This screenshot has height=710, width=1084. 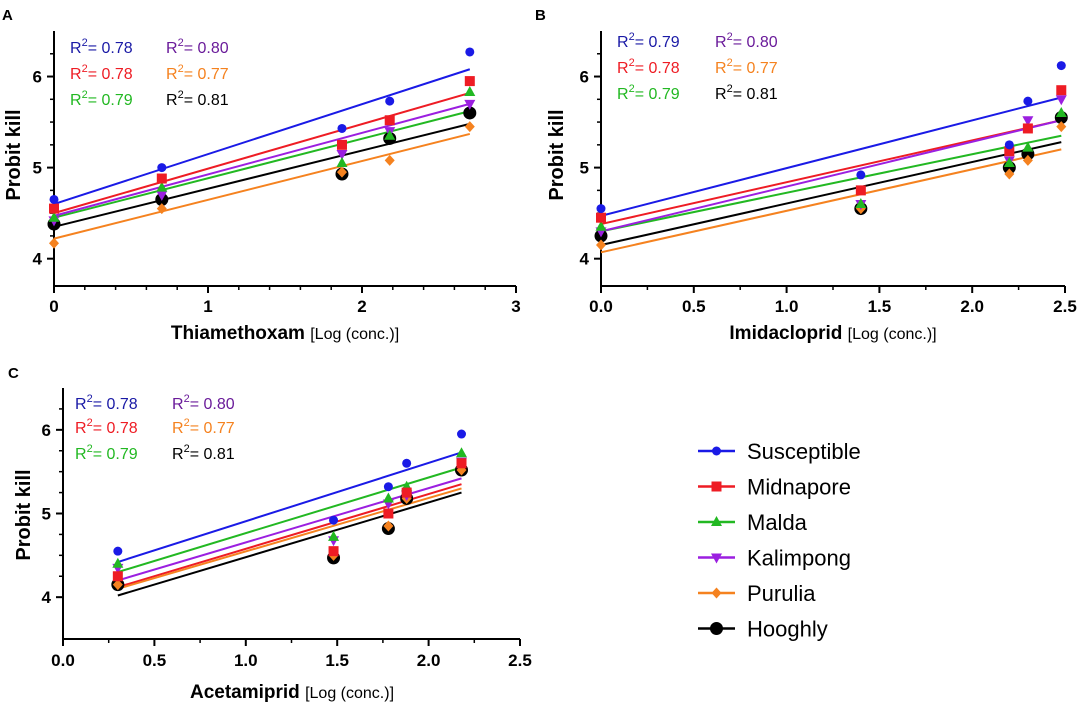 I want to click on r2-value: = 0.79, so click(x=110, y=100).